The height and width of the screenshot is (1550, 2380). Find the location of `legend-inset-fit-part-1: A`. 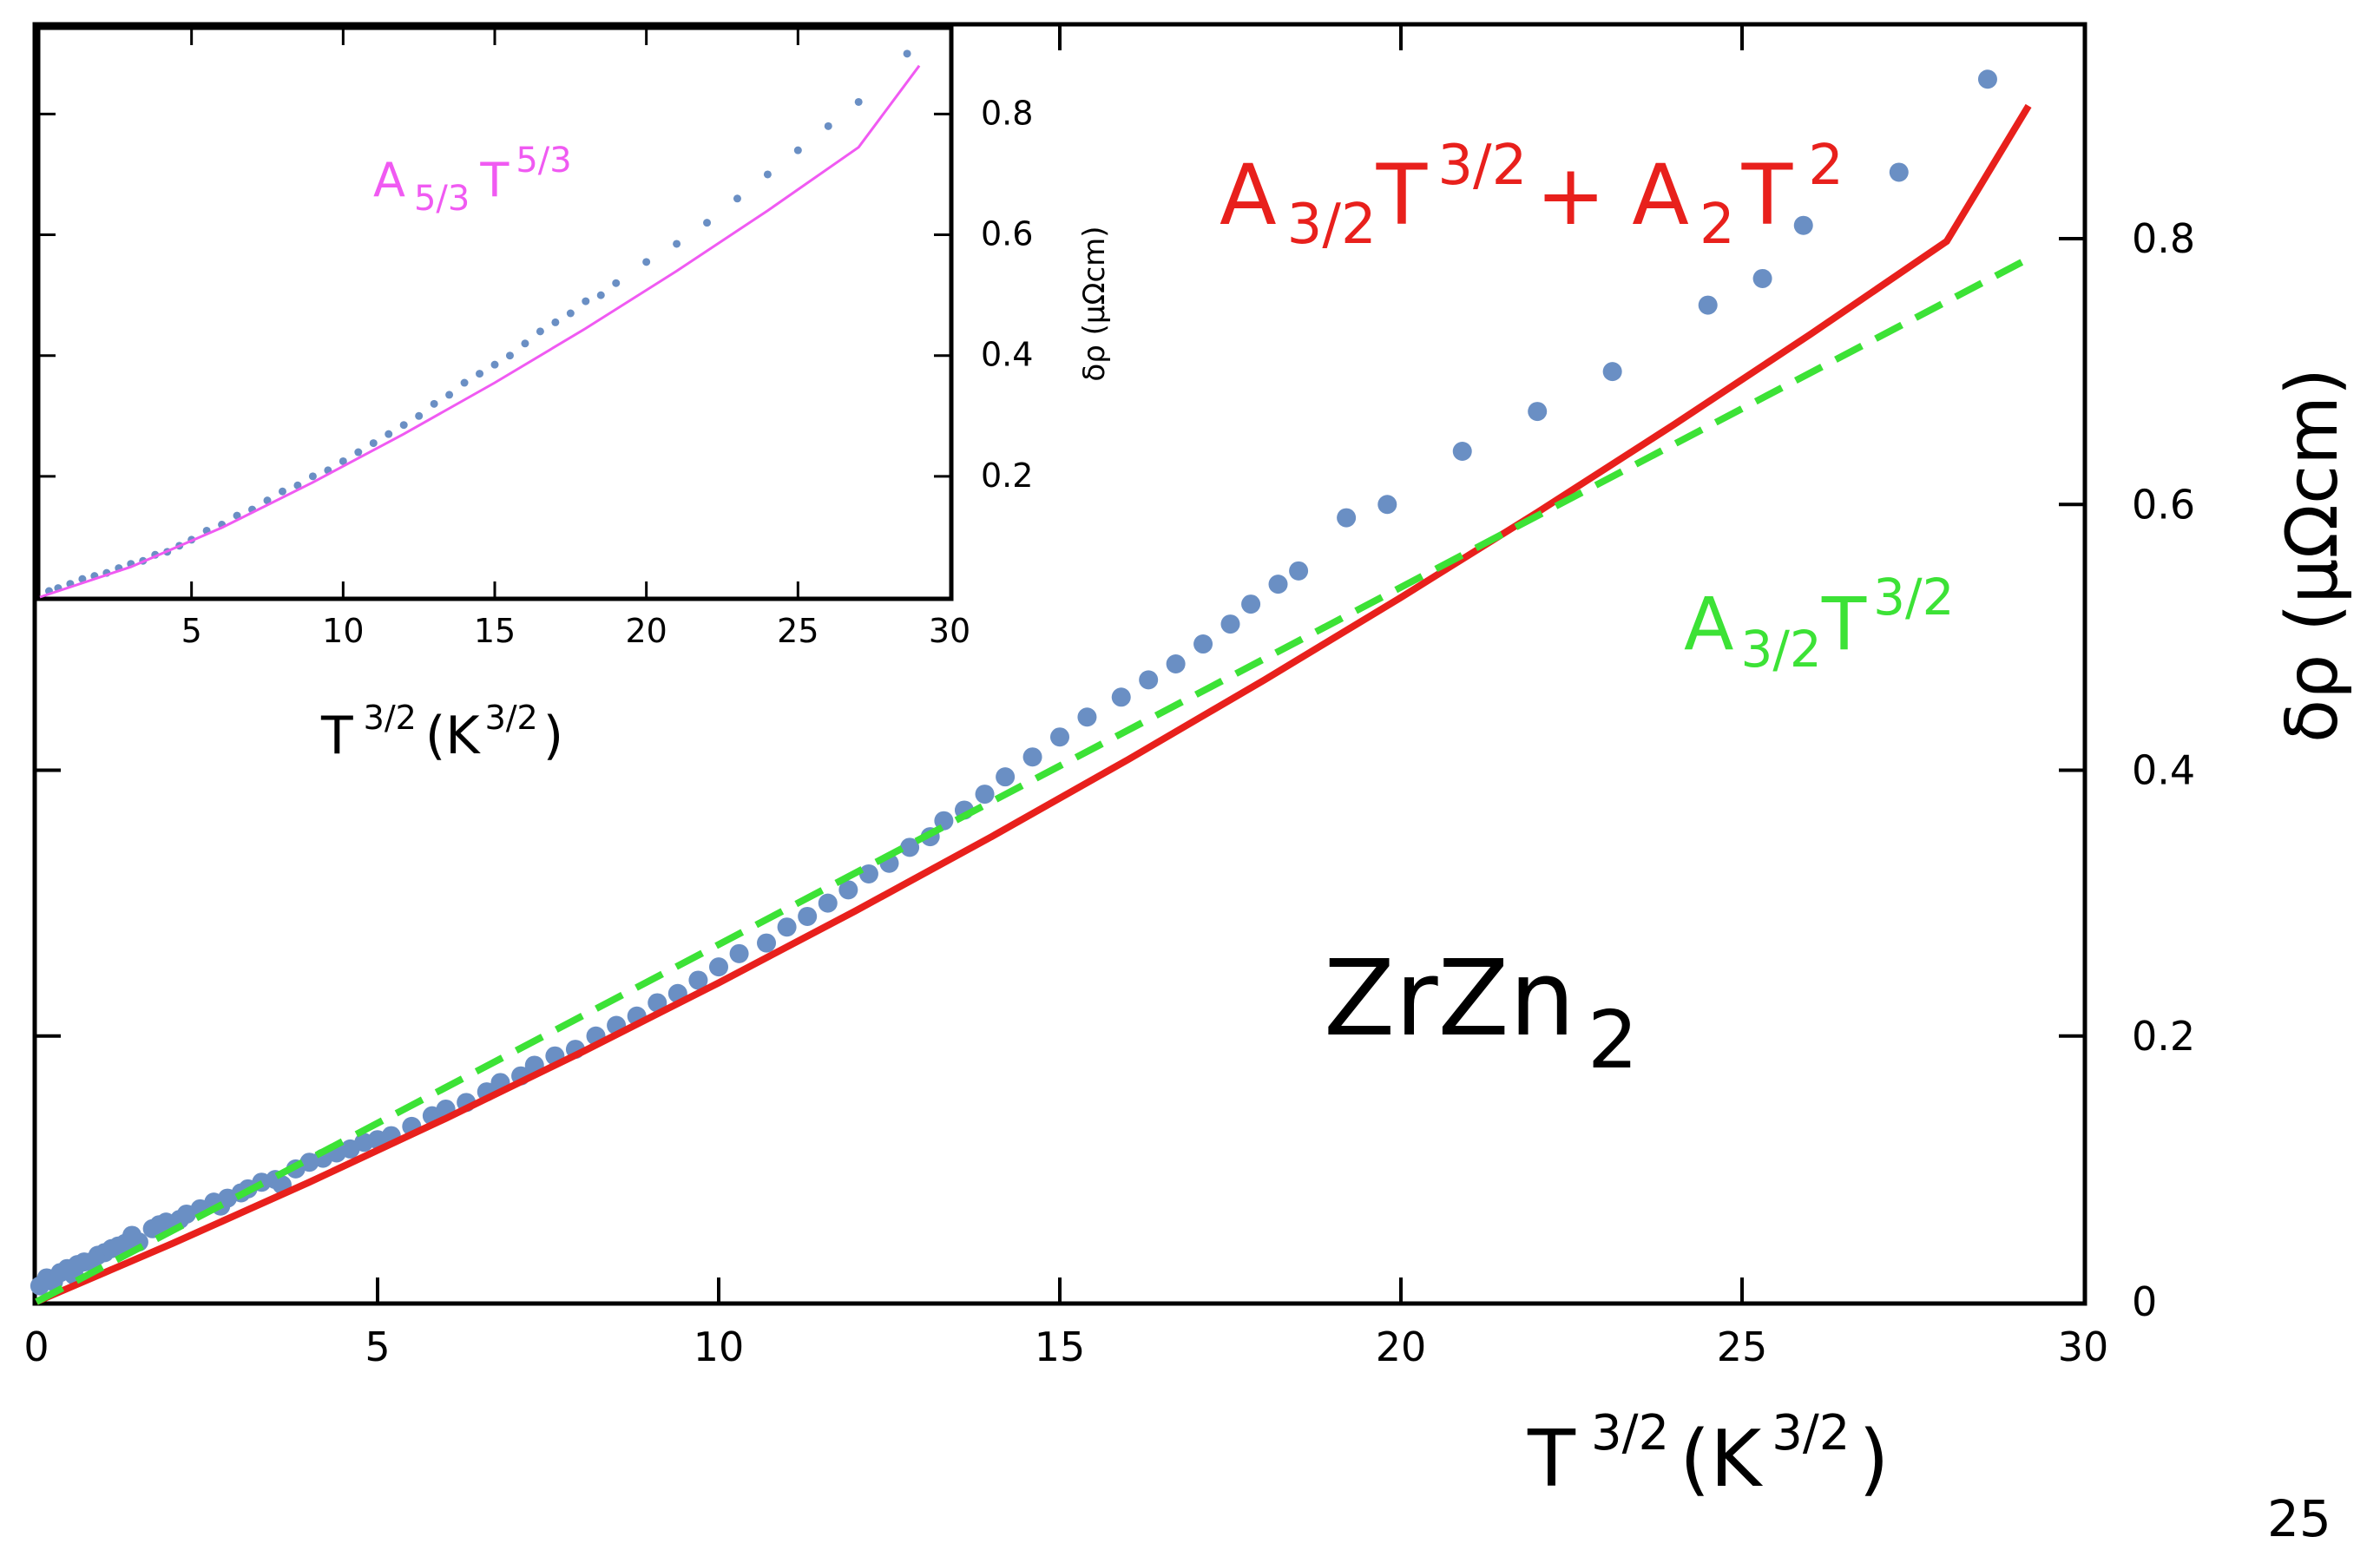

legend-inset-fit-part-1: A is located at coordinates (389, 180).